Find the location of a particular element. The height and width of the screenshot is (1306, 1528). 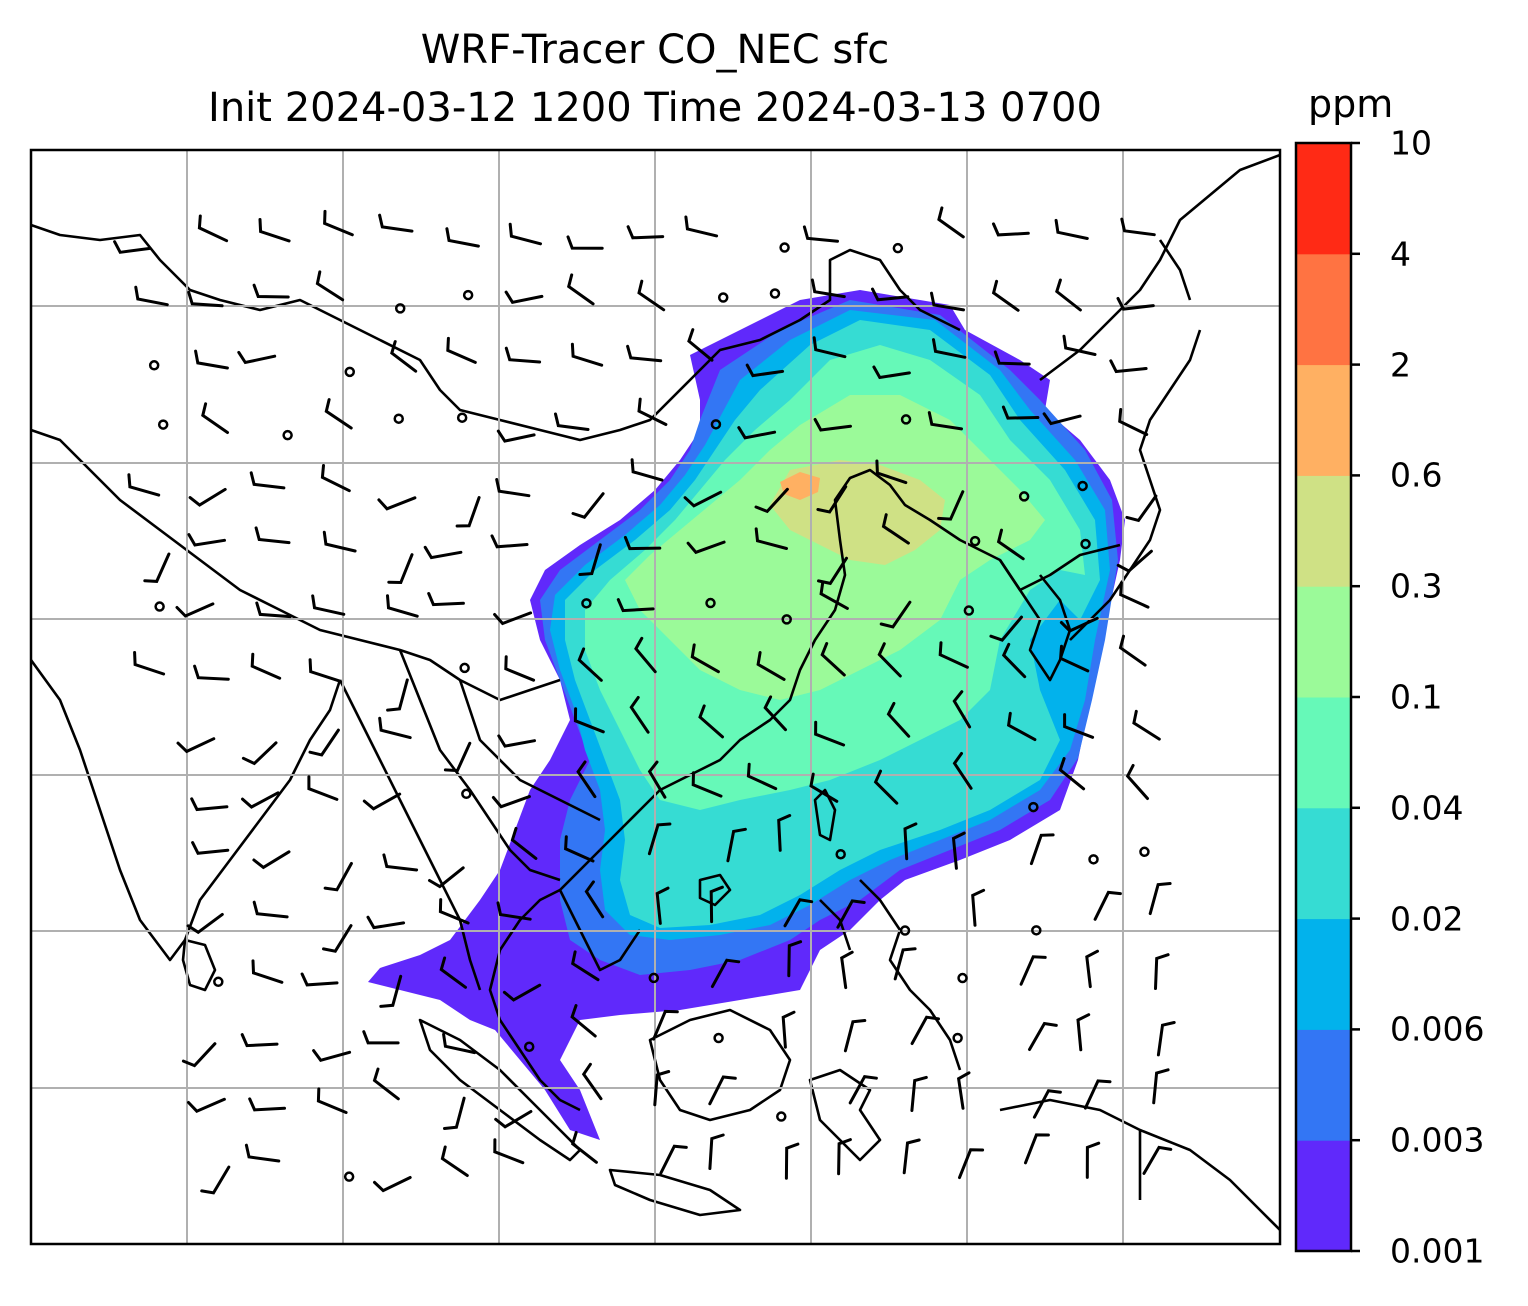

central-asia-border is located at coordinates (496, 332).